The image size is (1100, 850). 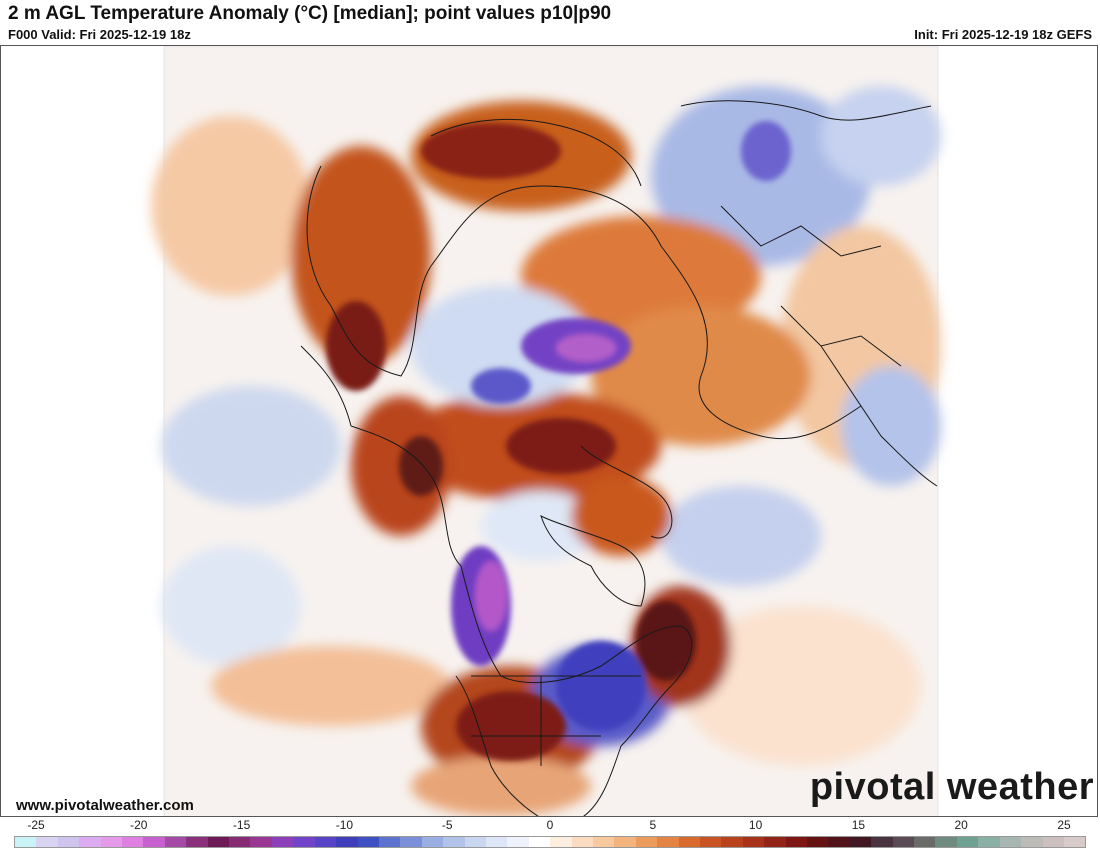 What do you see at coordinates (1003, 34) in the screenshot?
I see `init-time: Init: Fri 2025-12-19 18z GEFS` at bounding box center [1003, 34].